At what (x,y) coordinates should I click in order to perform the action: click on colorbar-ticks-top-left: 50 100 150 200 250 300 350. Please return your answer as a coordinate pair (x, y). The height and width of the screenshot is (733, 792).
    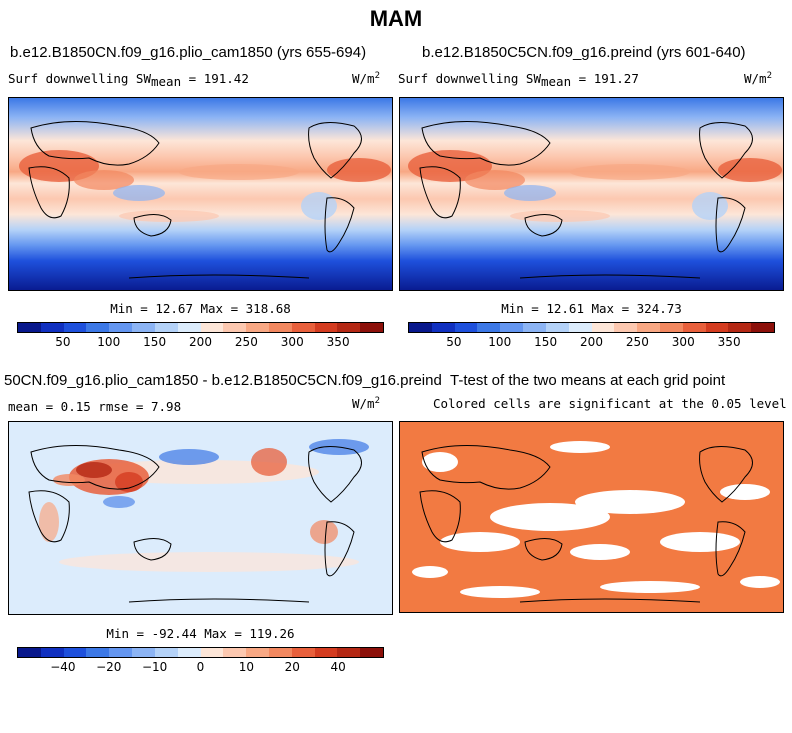
    Looking at the image, I should click on (200, 343).